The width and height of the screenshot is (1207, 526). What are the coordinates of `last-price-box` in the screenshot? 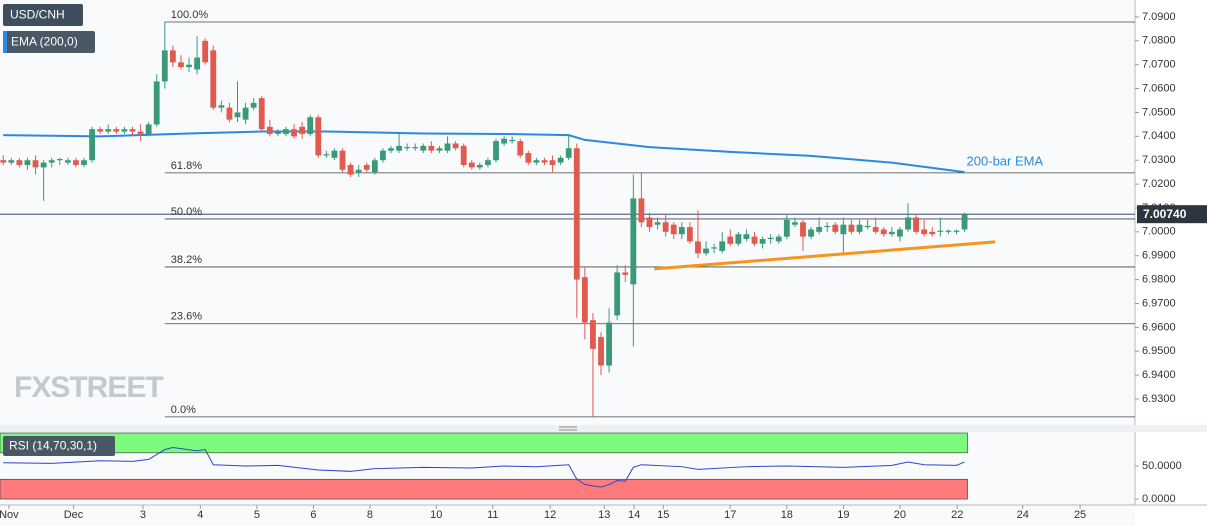 It's located at (1172, 214).